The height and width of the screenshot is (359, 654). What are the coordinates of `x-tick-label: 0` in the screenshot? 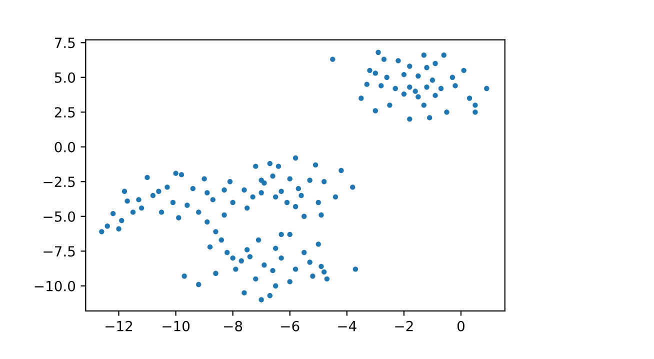 It's located at (460, 326).